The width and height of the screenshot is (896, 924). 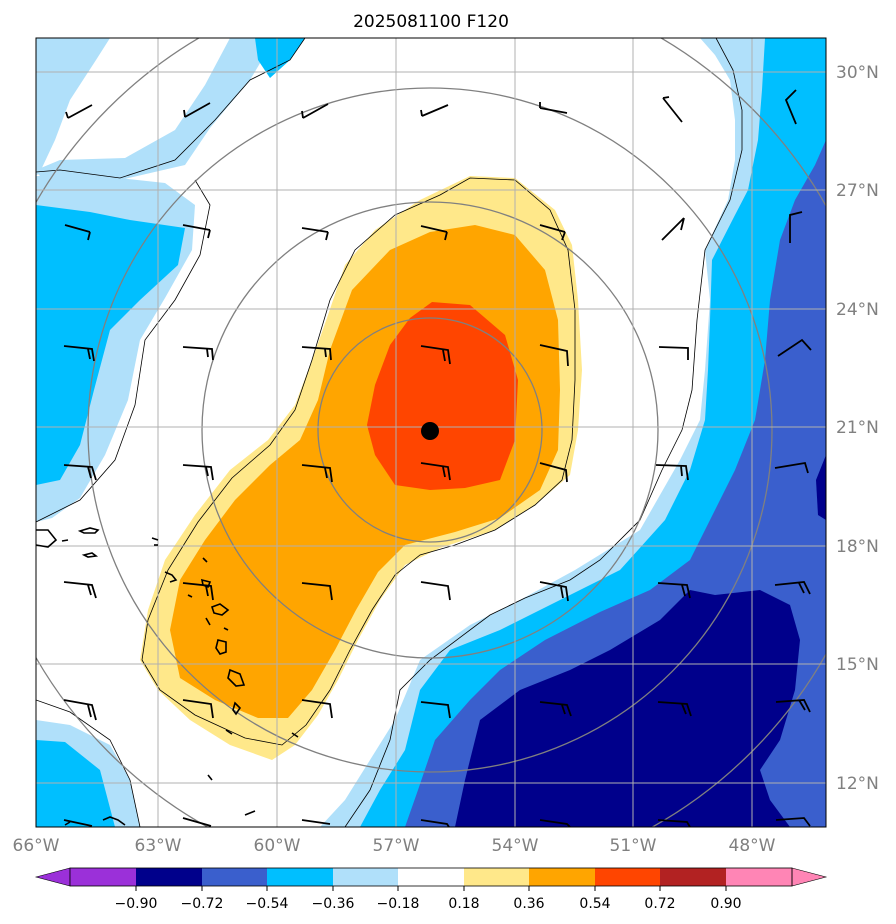 I want to click on lon-label: 54°W, so click(x=515, y=846).